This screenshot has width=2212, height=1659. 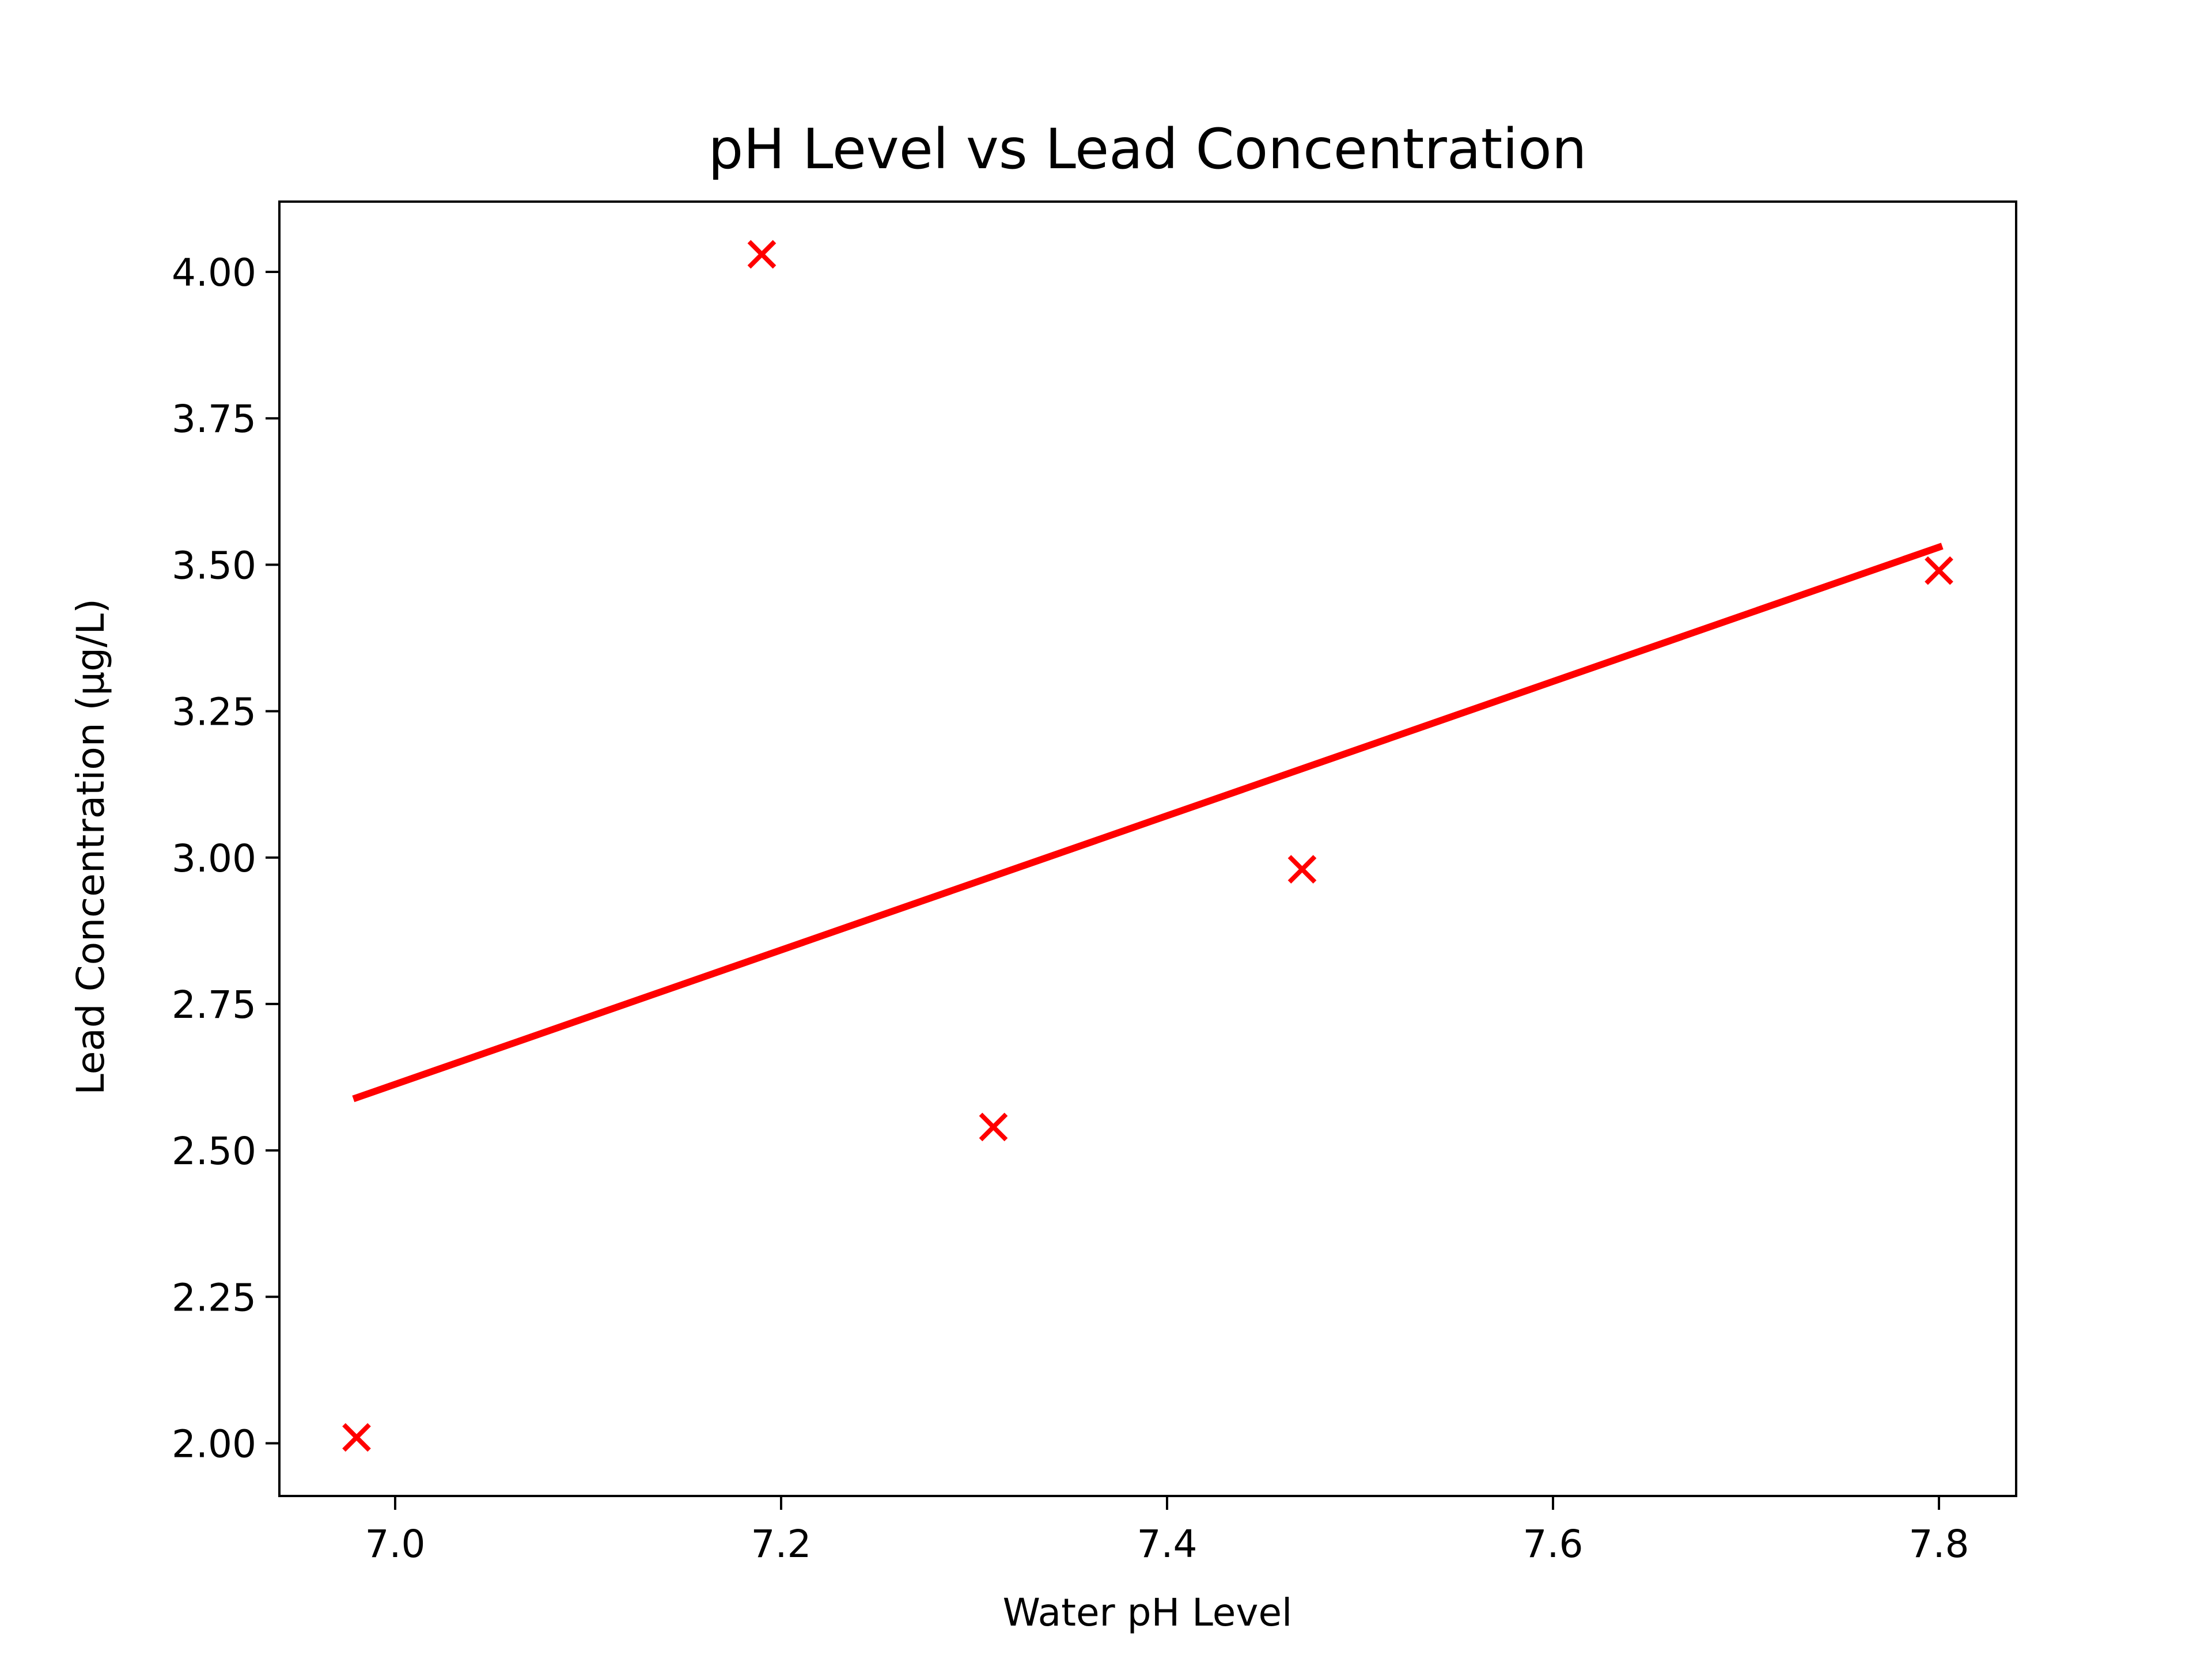 What do you see at coordinates (214, 858) in the screenshot?
I see `y-tick-label: 3.00` at bounding box center [214, 858].